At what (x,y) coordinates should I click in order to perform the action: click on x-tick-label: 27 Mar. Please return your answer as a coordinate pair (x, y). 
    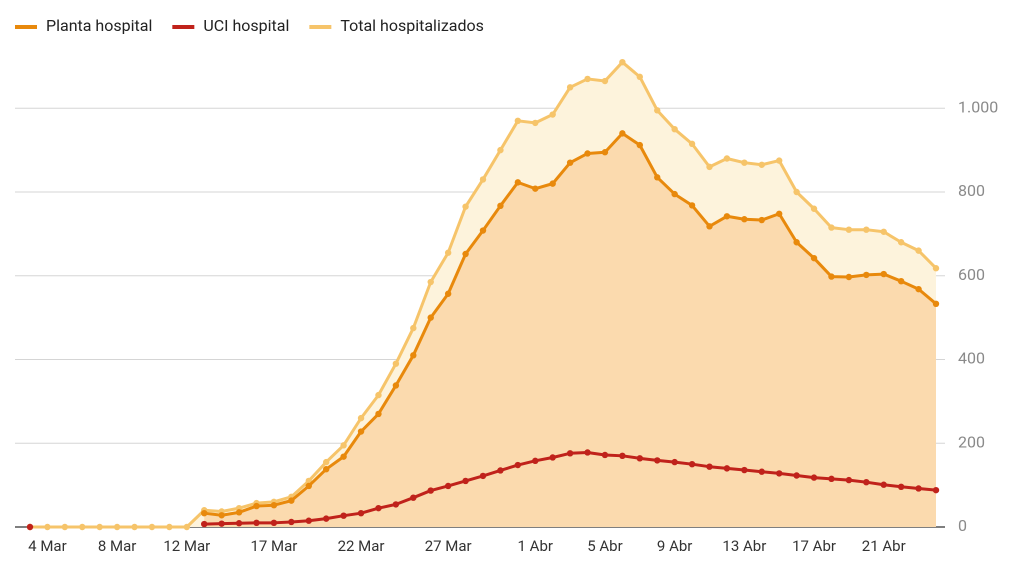
    Looking at the image, I should click on (448, 546).